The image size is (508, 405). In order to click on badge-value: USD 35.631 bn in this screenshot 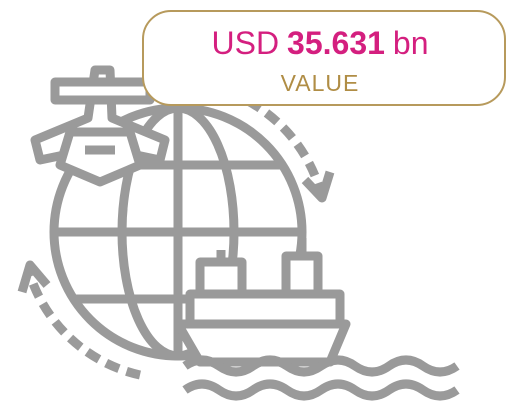, I will do `click(319, 43)`.